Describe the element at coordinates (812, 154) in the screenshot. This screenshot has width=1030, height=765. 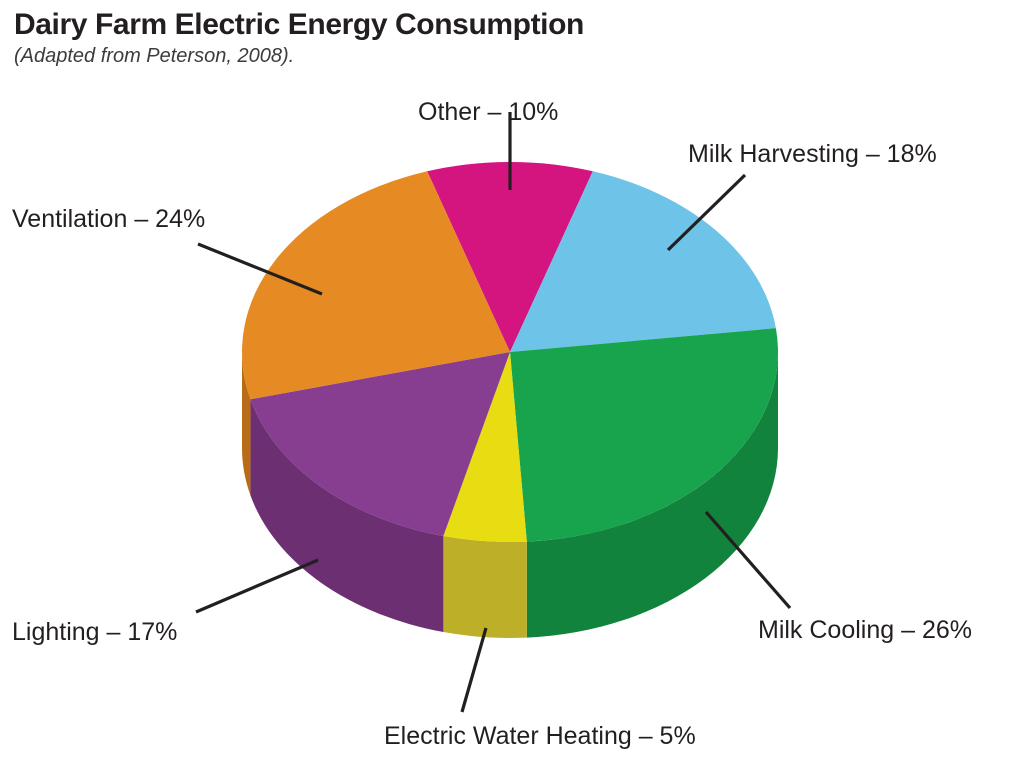
I see `slice-label-milk-harvesting: Milk Harvesting – 18%` at that location.